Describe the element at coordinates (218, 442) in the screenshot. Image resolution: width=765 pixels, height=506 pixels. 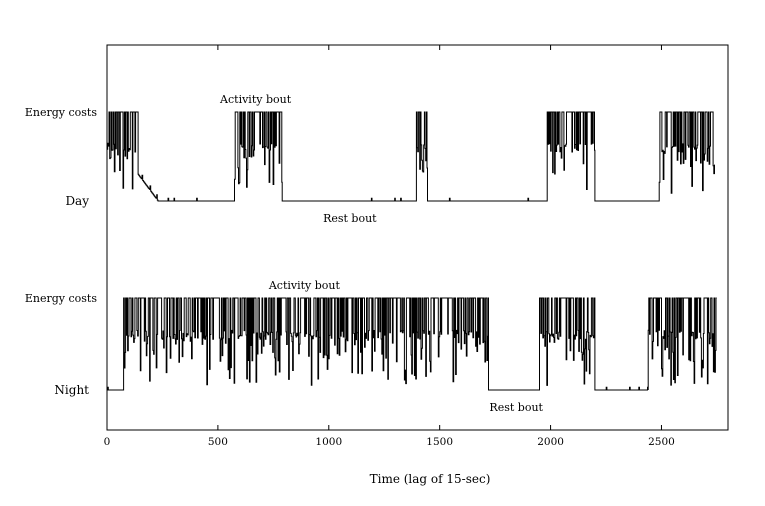
I see `x-tick-label: 500` at that location.